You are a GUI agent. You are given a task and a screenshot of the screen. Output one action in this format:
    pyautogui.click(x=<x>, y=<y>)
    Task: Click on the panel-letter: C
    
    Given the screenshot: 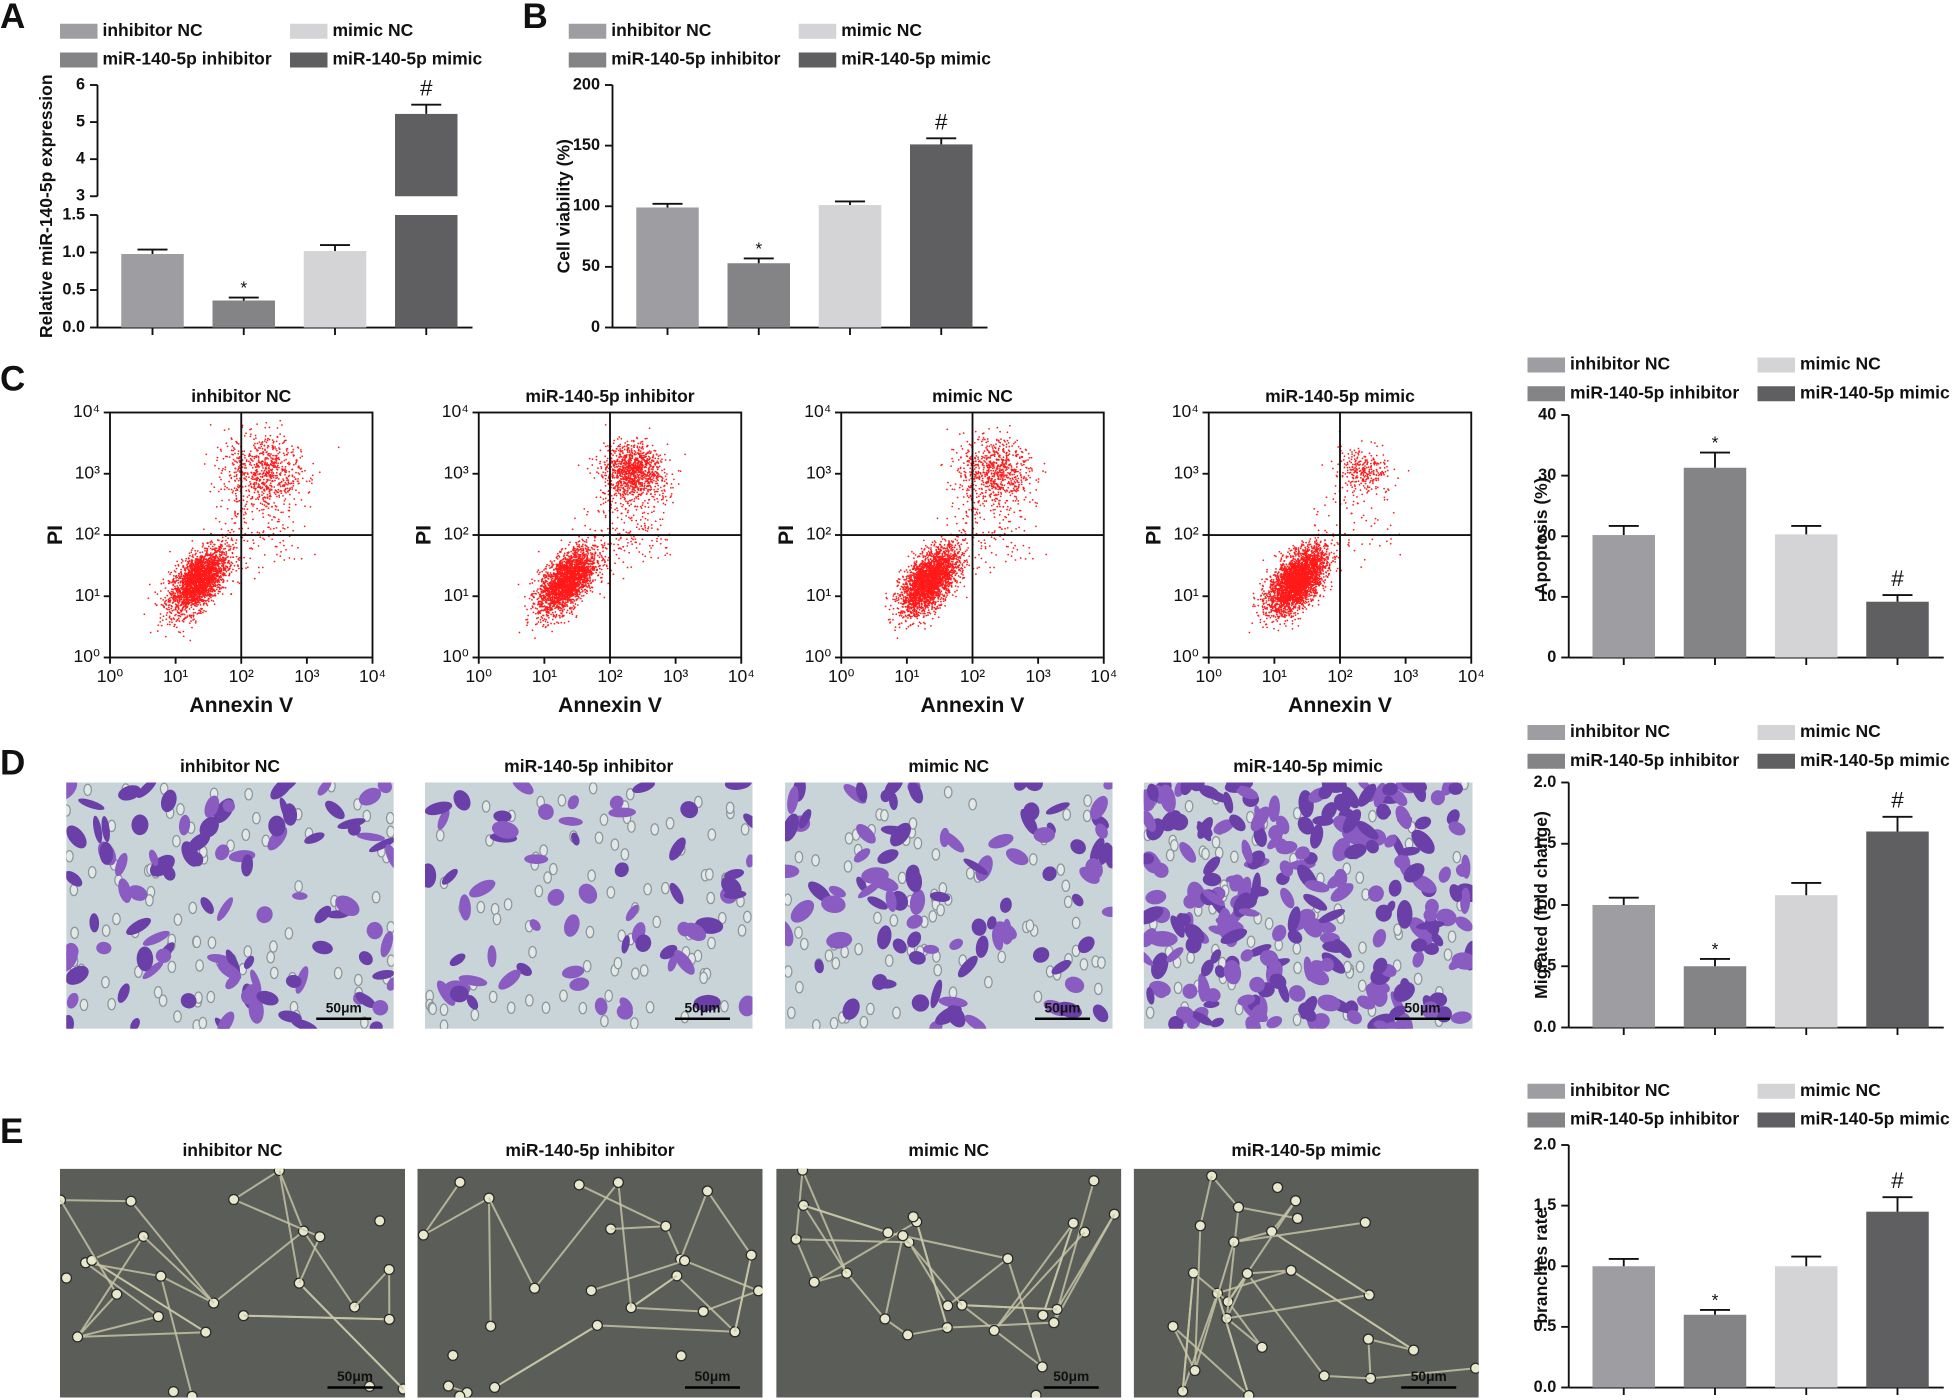 What is the action you would take?
    pyautogui.click(x=12, y=379)
    